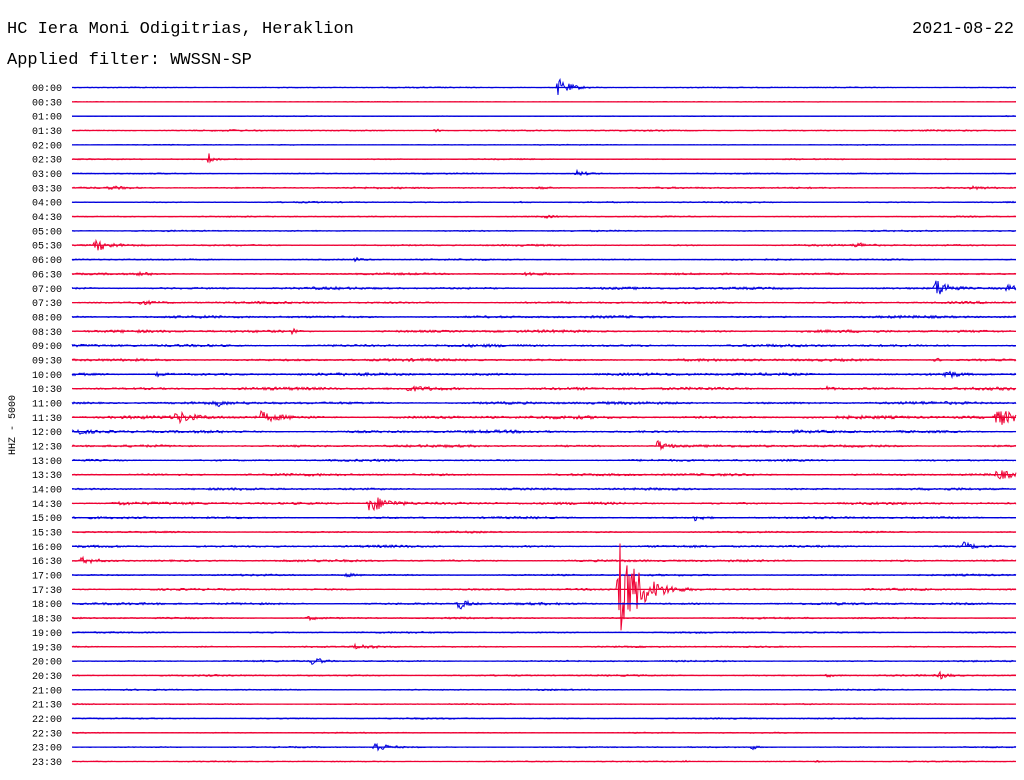 The image size is (1024, 780). What do you see at coordinates (47, 591) in the screenshot?
I see `time-tick-label: 17:30` at bounding box center [47, 591].